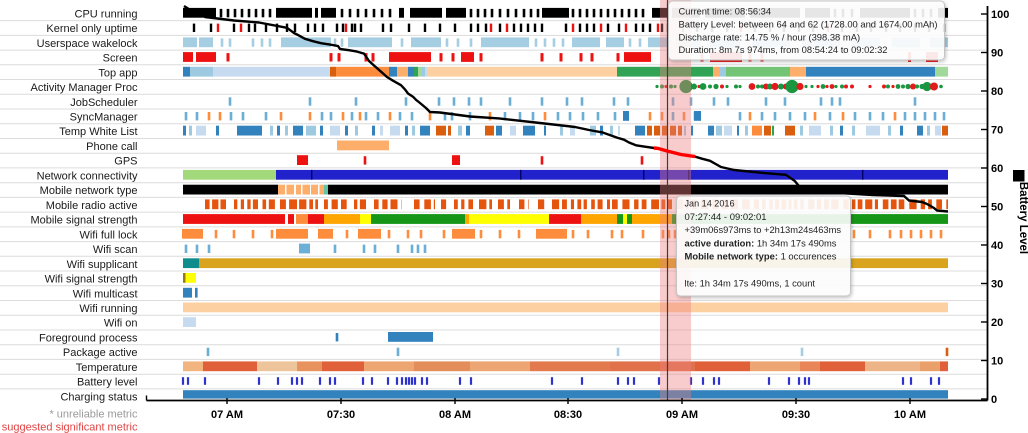  Describe the element at coordinates (227, 415) in the screenshot. I see `svg-text: 07 AM` at that location.